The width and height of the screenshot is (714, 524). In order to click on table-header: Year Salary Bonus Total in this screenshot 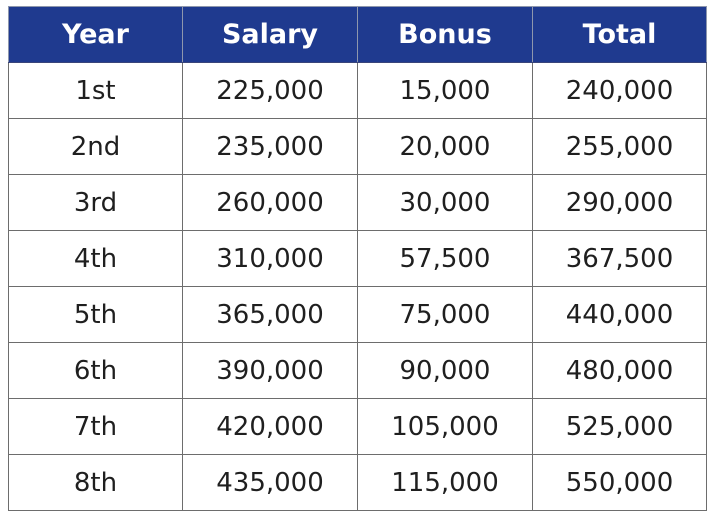, I will do `click(357, 34)`.